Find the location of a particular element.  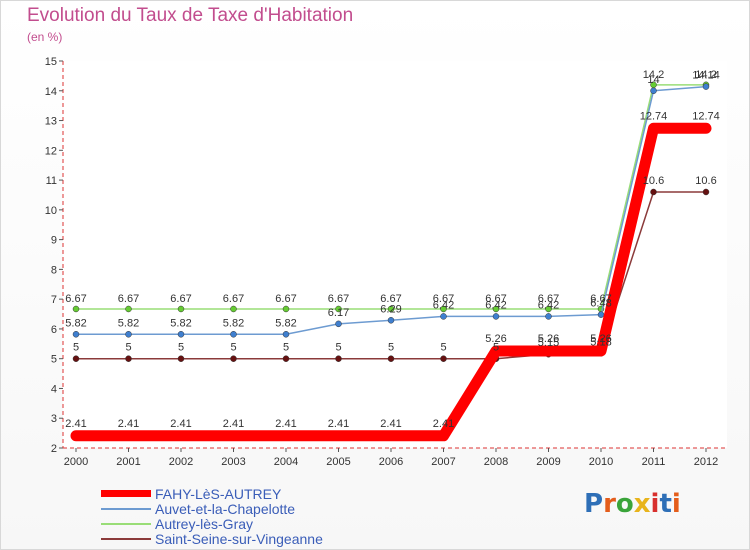

y-tick-label: 13 is located at coordinates (51, 122).